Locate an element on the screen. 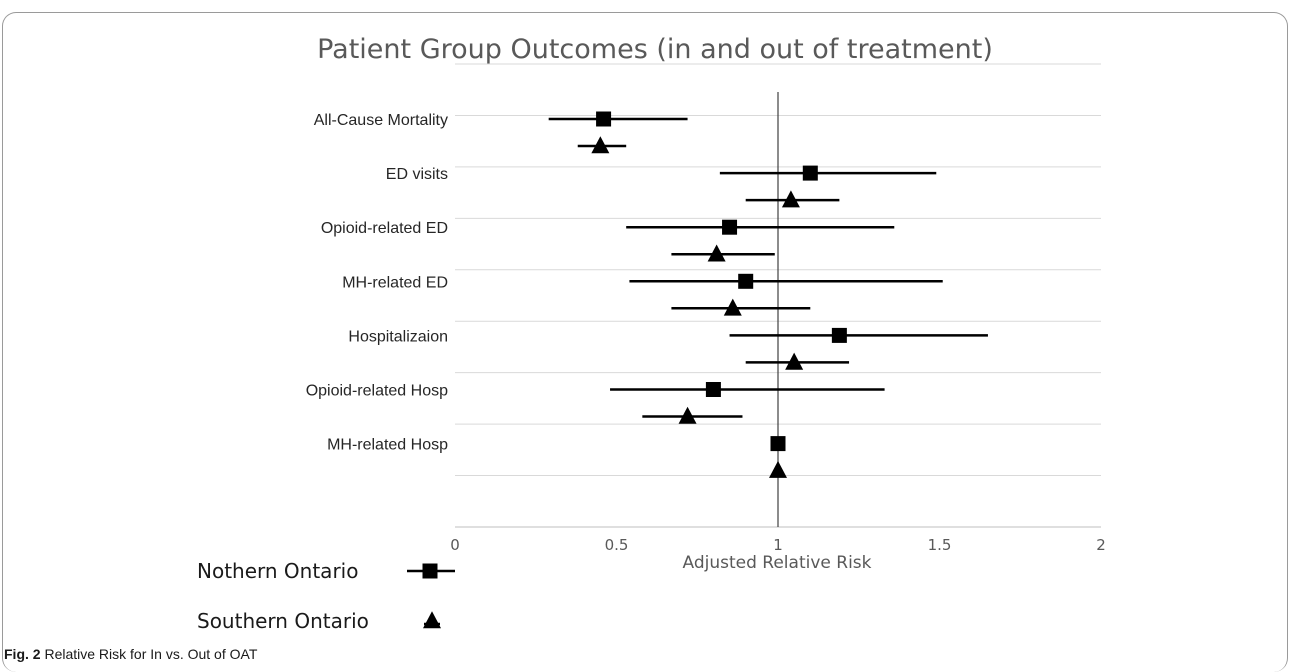 The height and width of the screenshot is (672, 1292). x-tick-label: 1 is located at coordinates (778, 545).